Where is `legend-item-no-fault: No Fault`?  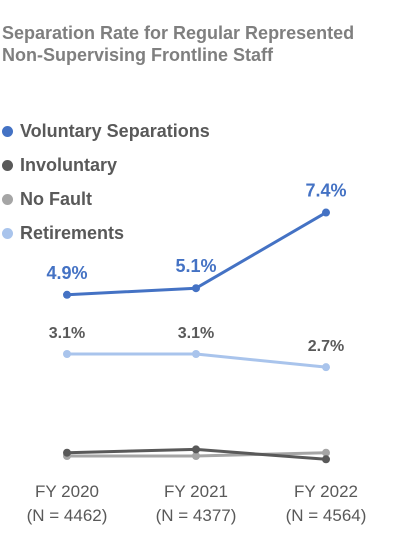
legend-item-no-fault: No Fault is located at coordinates (106, 199).